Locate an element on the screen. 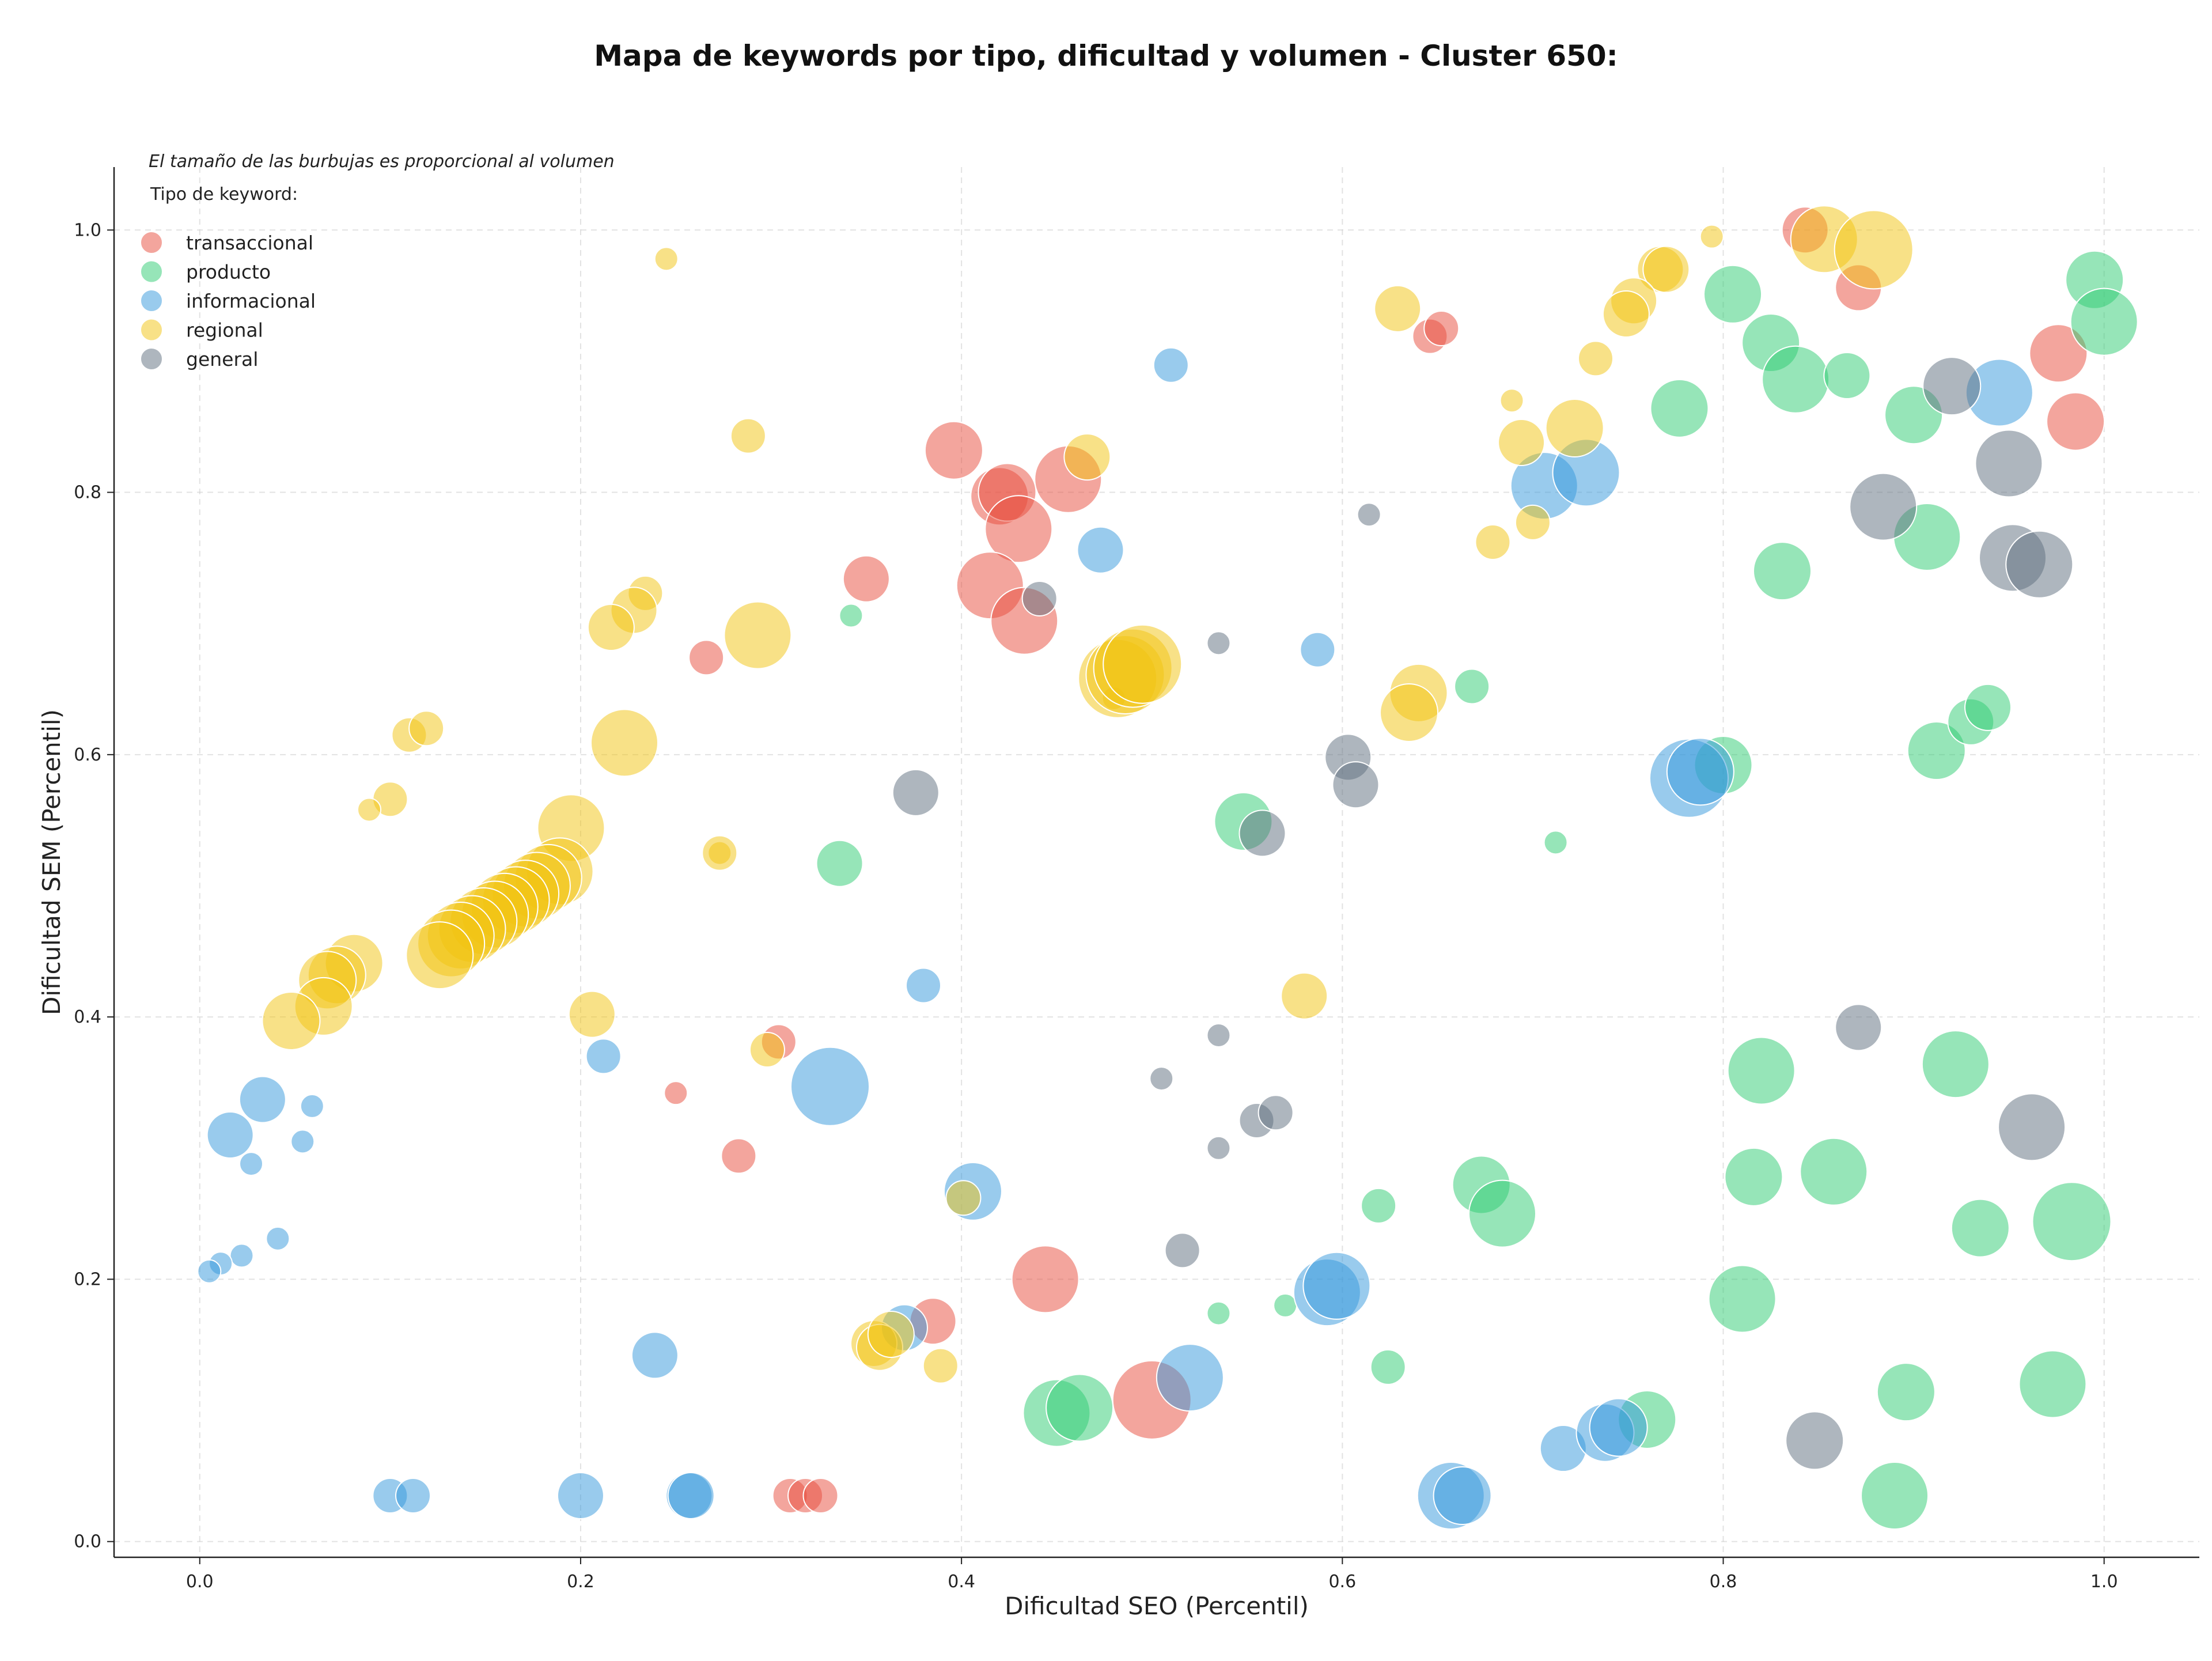 The width and height of the screenshot is (2212, 1661). x-tick-label: 0.4 is located at coordinates (961, 1582).